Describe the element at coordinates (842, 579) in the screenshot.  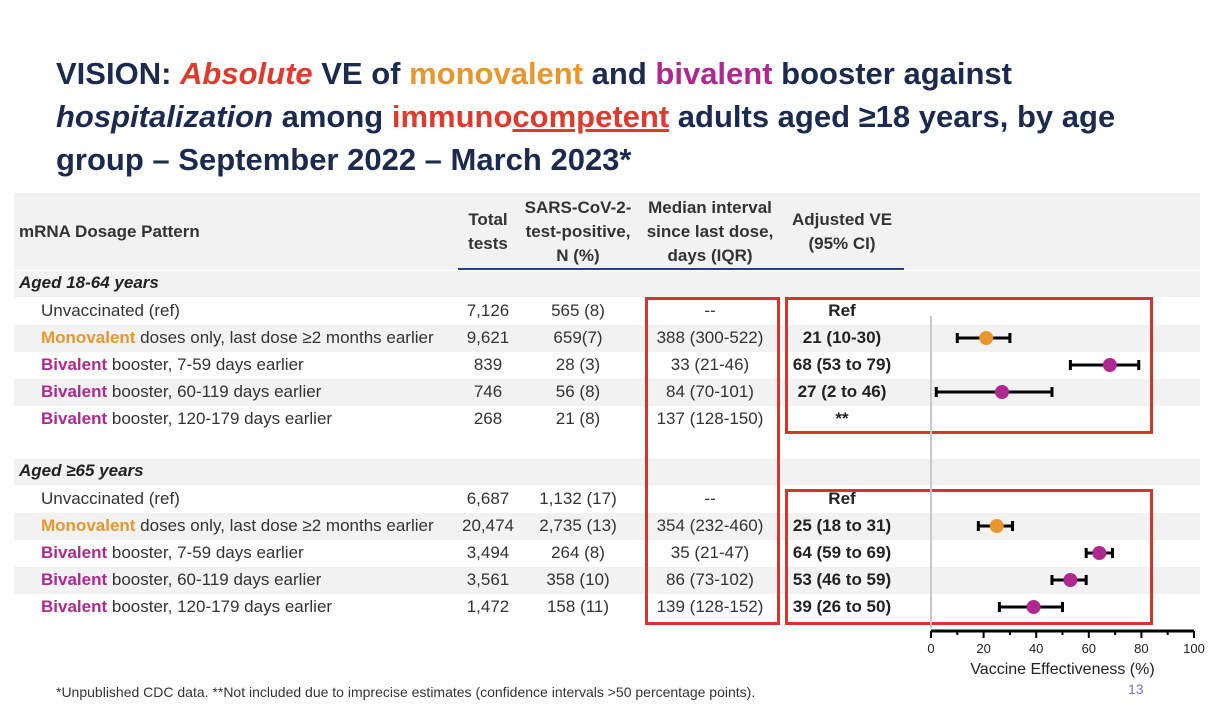
I see `cell-ve: 53 (46 to 59)` at that location.